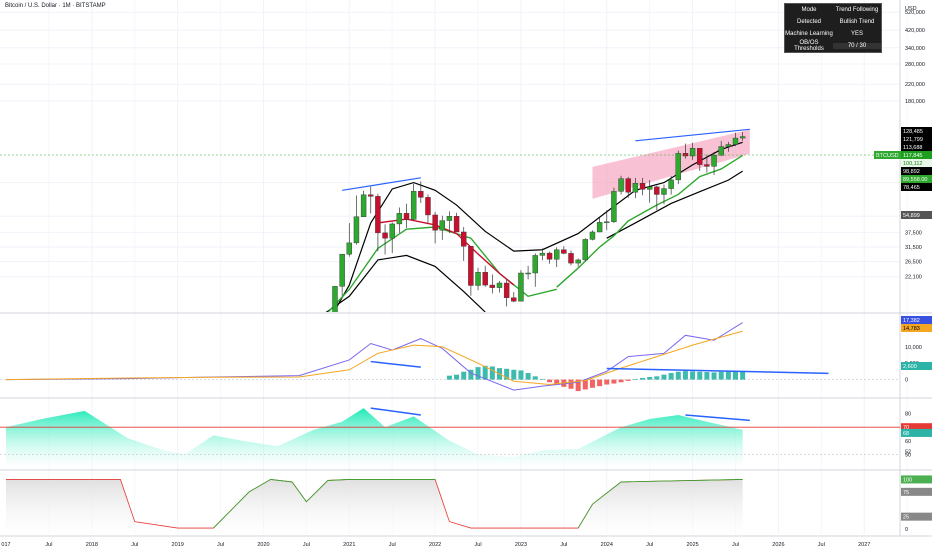 This screenshot has height=550, width=932. Describe the element at coordinates (913, 348) in the screenshot. I see `macd-axis-tick: 10,000` at that location.